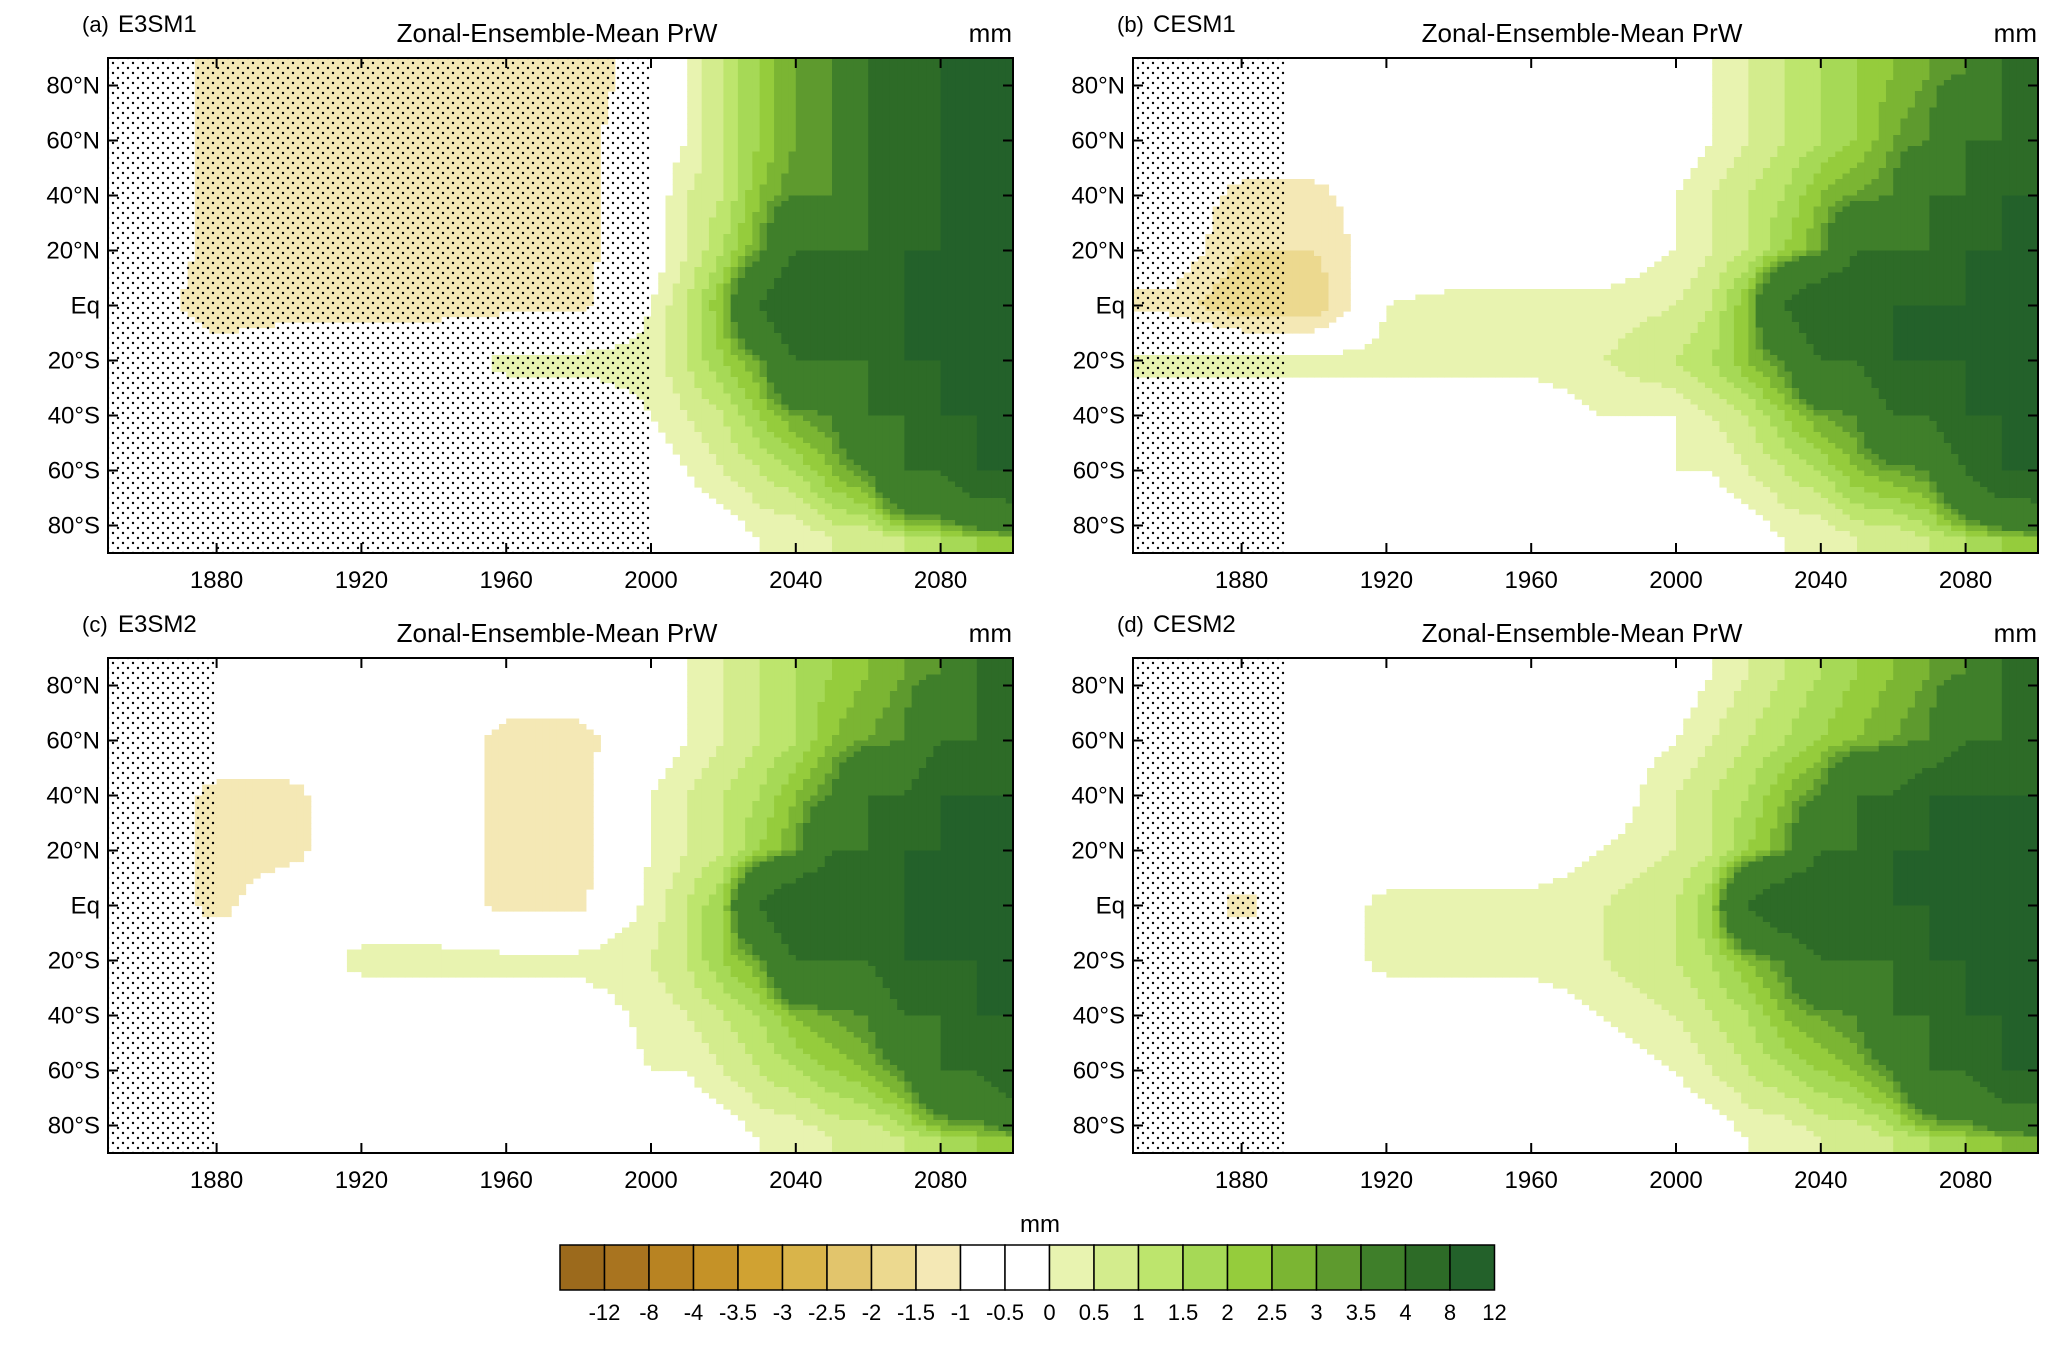 The height and width of the screenshot is (1345, 2067). Describe the element at coordinates (1130, 24) in the screenshot. I see `panel-tag: (b)` at that location.